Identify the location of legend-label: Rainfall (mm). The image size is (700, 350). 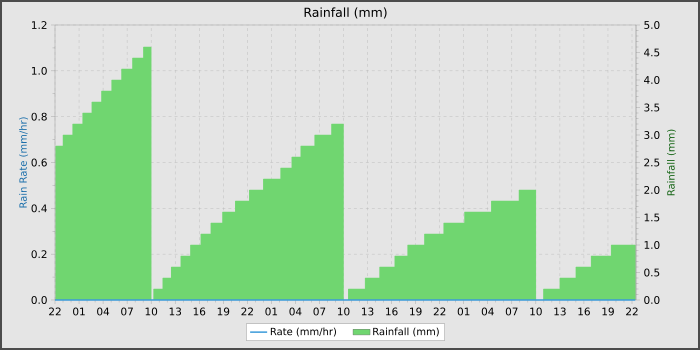
(406, 332).